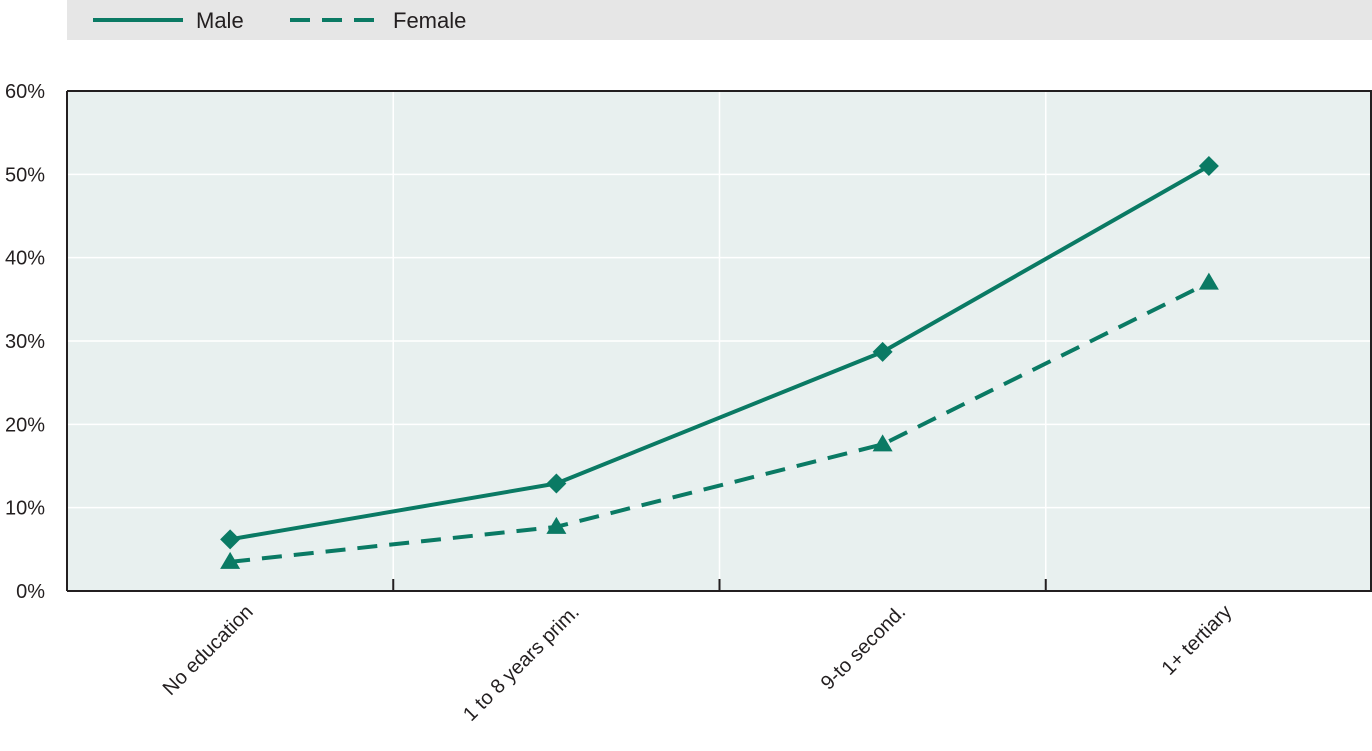 The height and width of the screenshot is (751, 1372). Describe the element at coordinates (25, 92) in the screenshot. I see `y-tick-label: 60%` at that location.